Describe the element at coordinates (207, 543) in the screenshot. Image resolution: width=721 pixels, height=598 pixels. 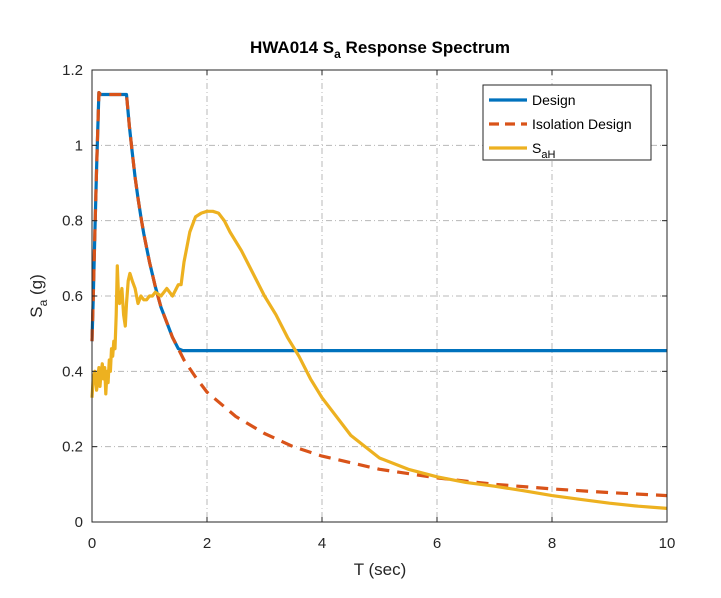
I see `x-tick-label: 2` at that location.